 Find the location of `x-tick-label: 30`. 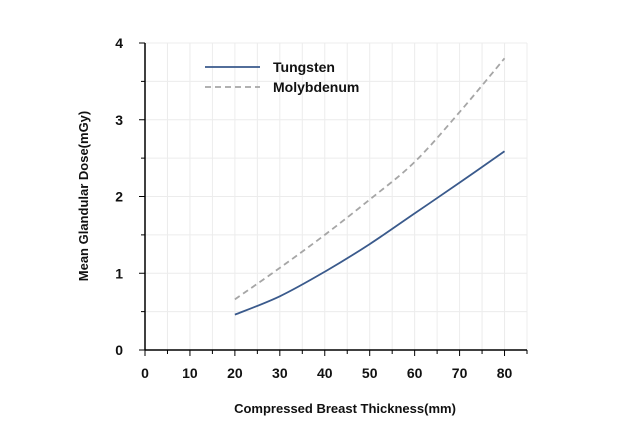

x-tick-label: 30 is located at coordinates (280, 373).